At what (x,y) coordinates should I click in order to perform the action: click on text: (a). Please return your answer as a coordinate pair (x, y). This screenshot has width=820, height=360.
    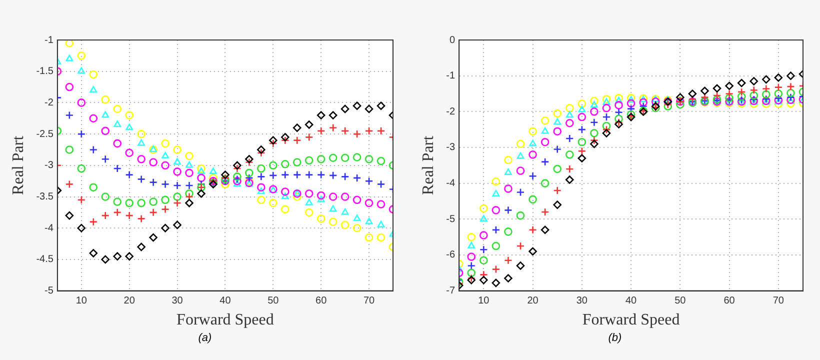
    Looking at the image, I should click on (205, 338).